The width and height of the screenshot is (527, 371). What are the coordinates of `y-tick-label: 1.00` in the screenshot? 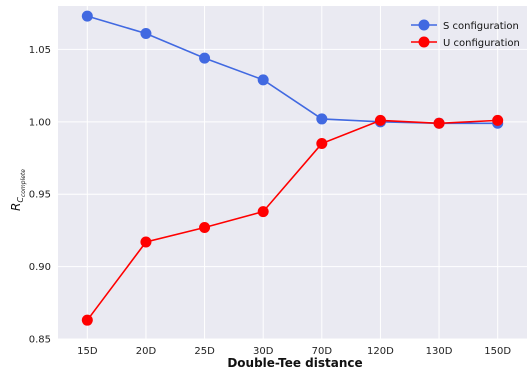 It's located at (40, 122).